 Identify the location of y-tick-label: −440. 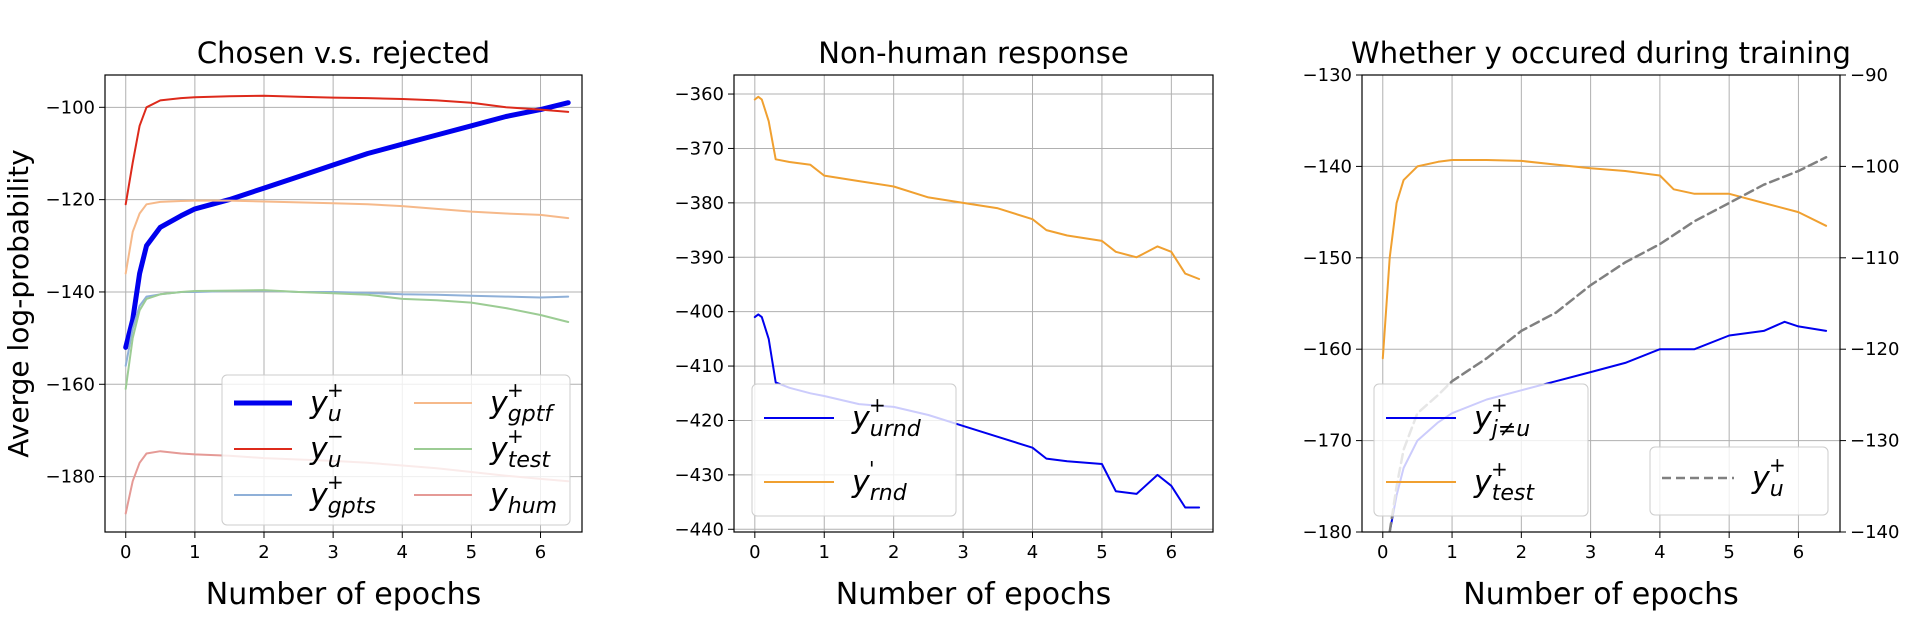
(699, 529).